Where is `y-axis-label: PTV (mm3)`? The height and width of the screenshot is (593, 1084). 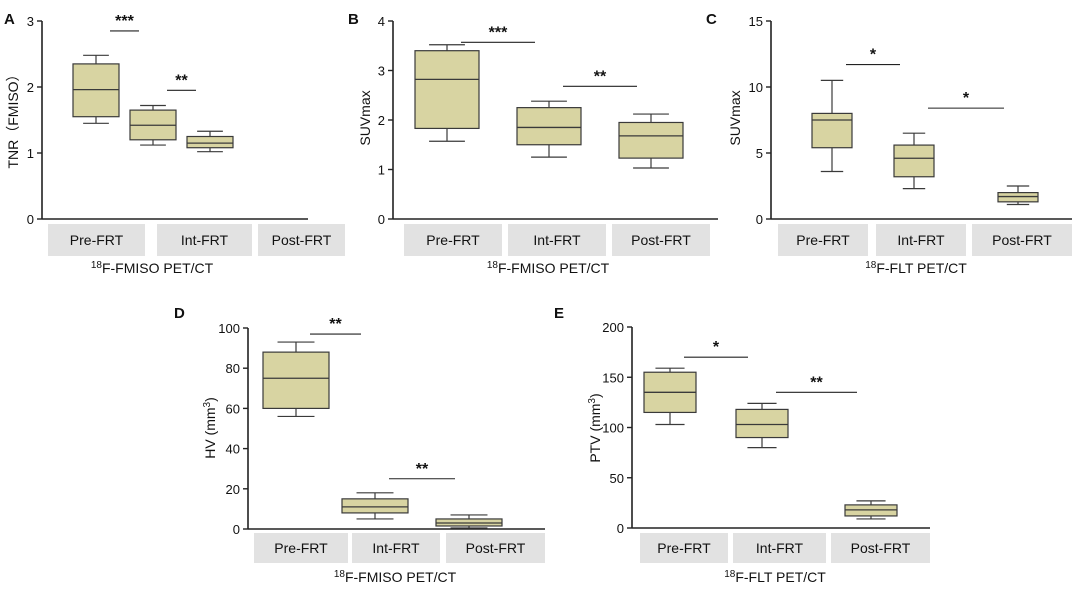
y-axis-label: PTV (mm3) is located at coordinates (595, 427).